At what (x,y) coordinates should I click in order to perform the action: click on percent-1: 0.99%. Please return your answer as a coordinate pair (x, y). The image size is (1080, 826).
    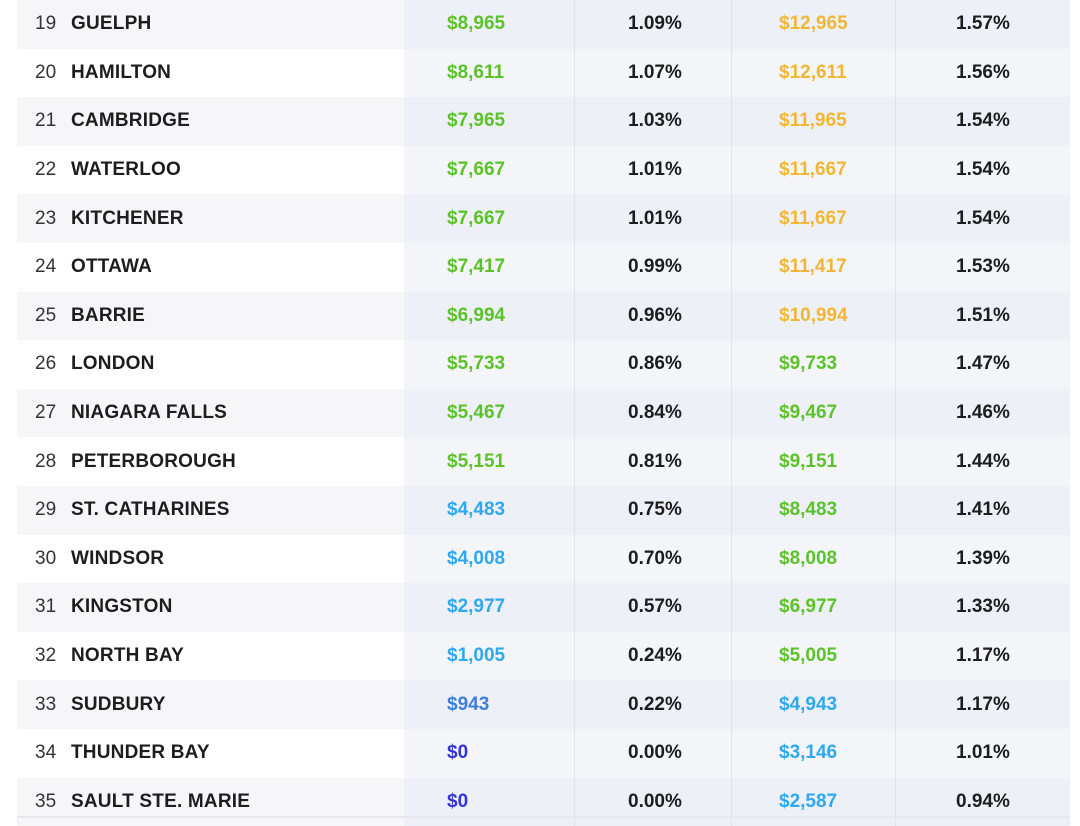
    Looking at the image, I should click on (655, 267).